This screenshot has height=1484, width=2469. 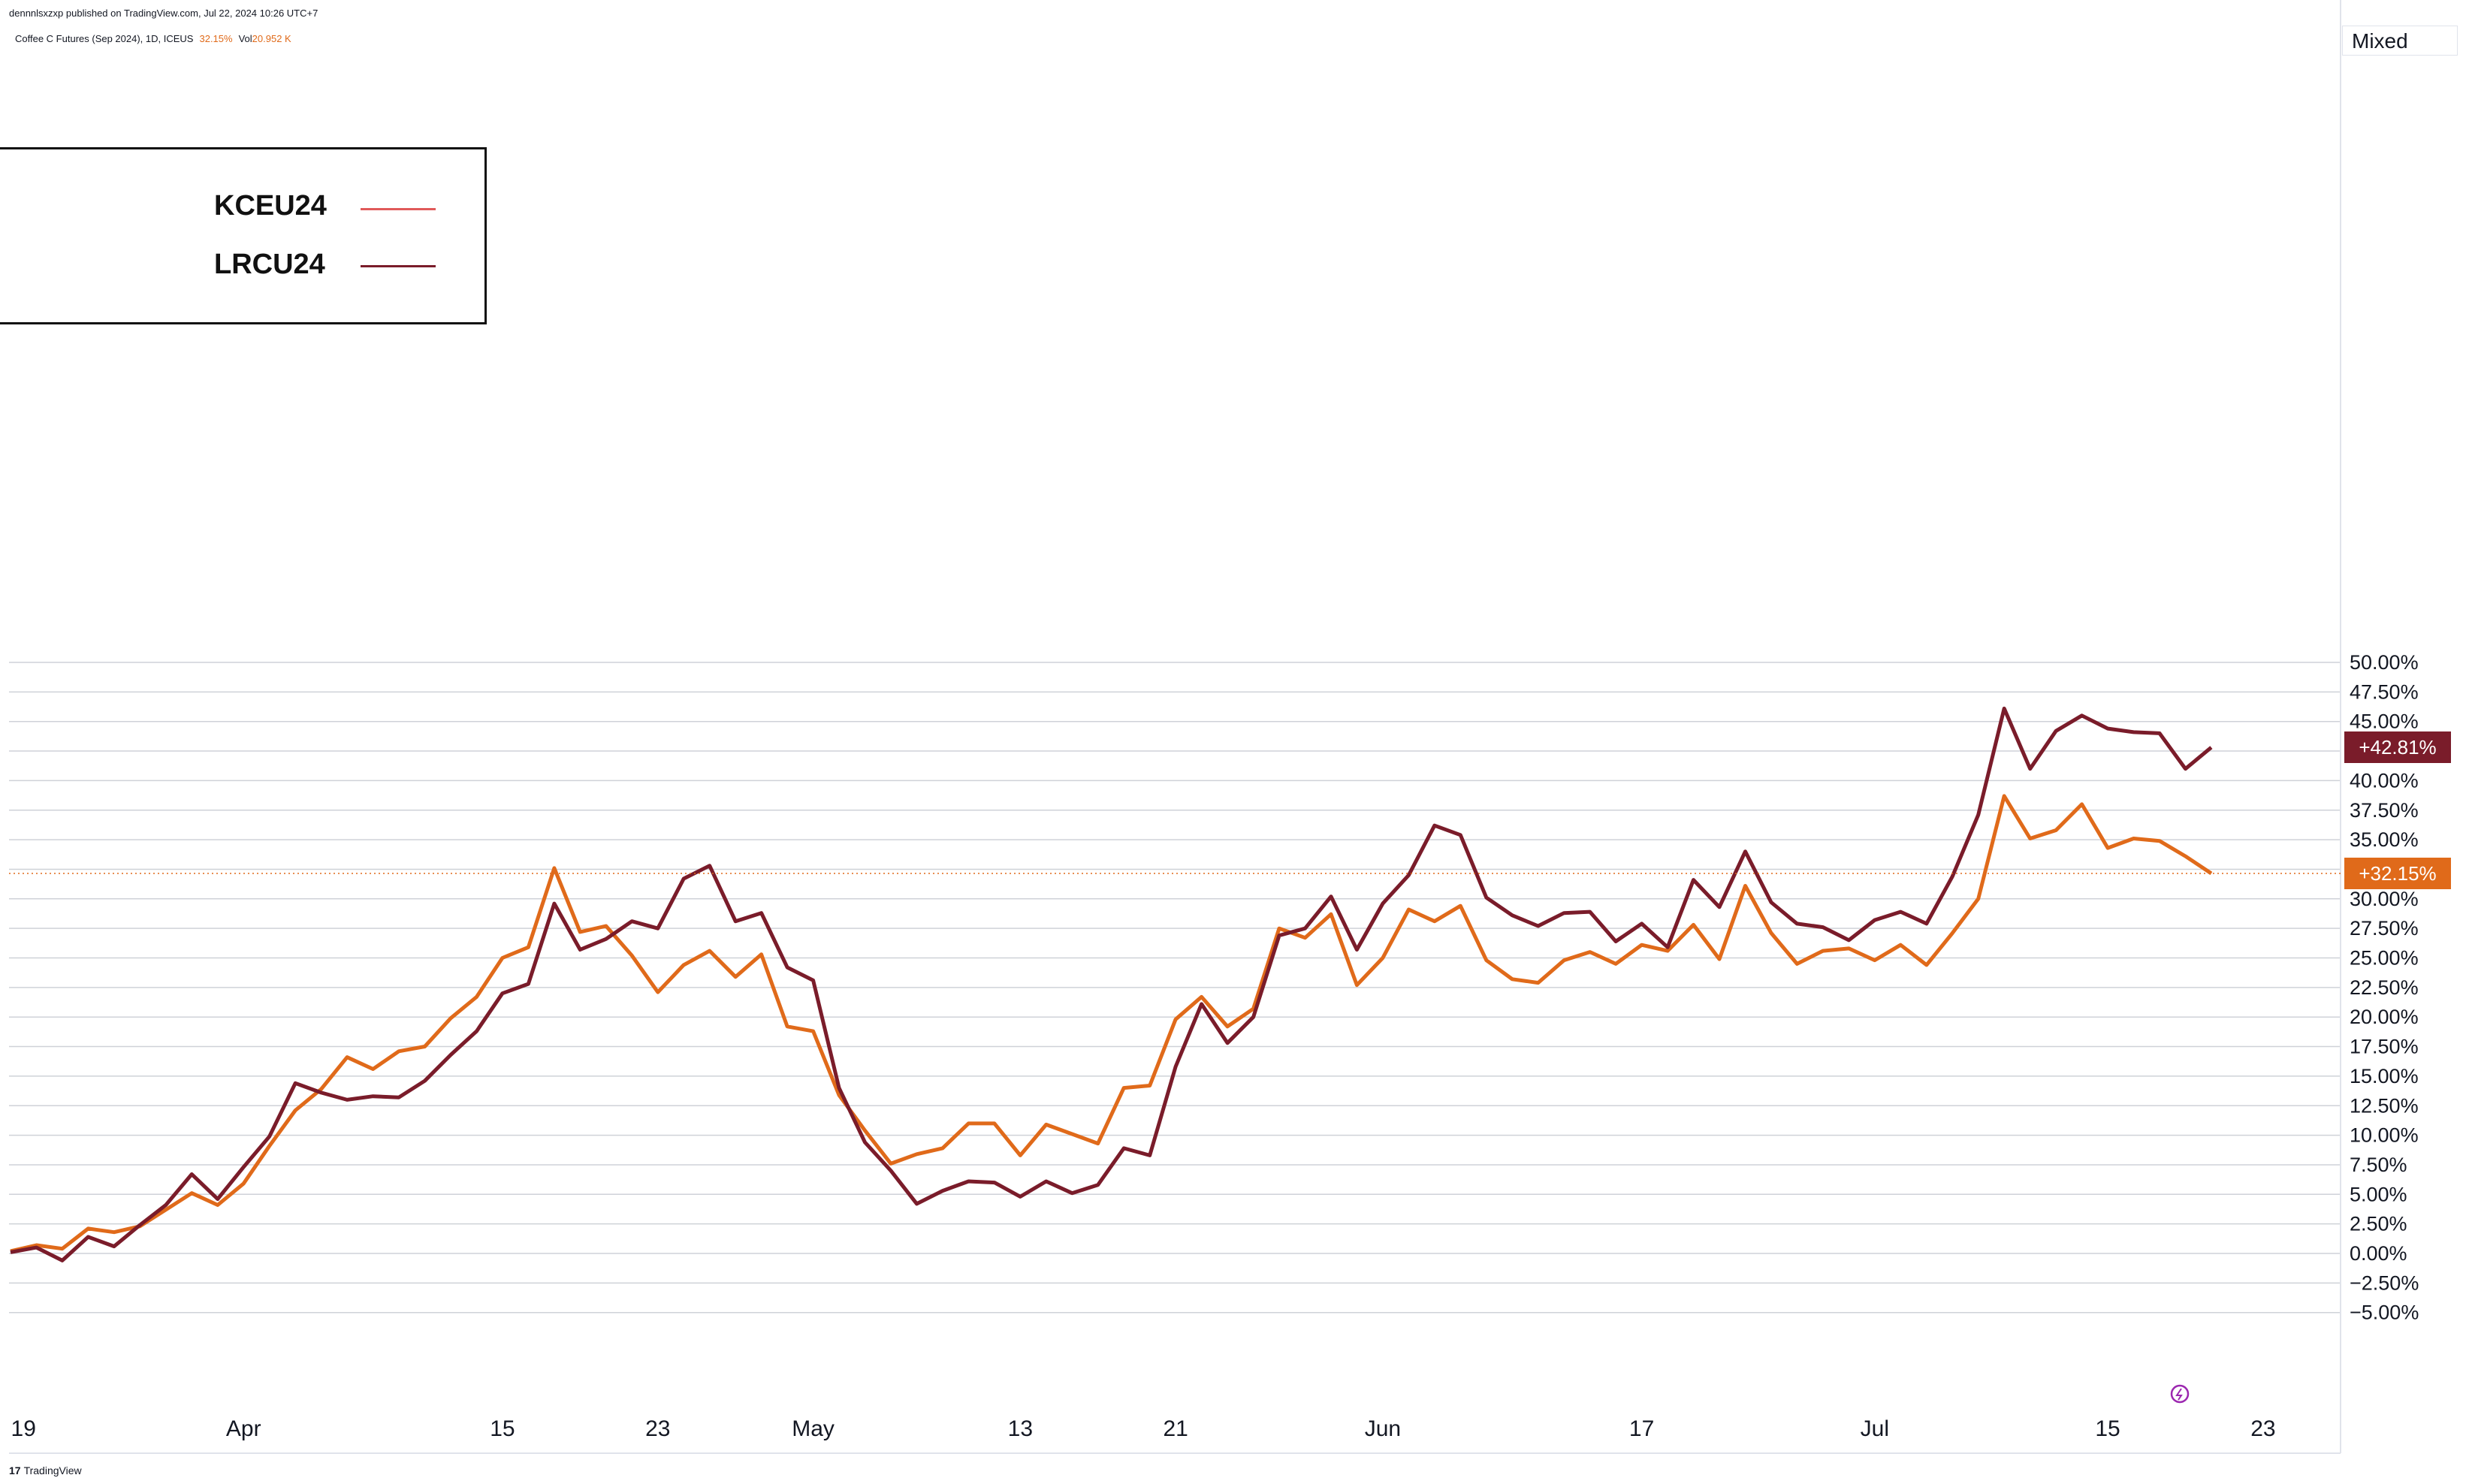 I want to click on x-tick-label: 19, so click(x=23, y=1428).